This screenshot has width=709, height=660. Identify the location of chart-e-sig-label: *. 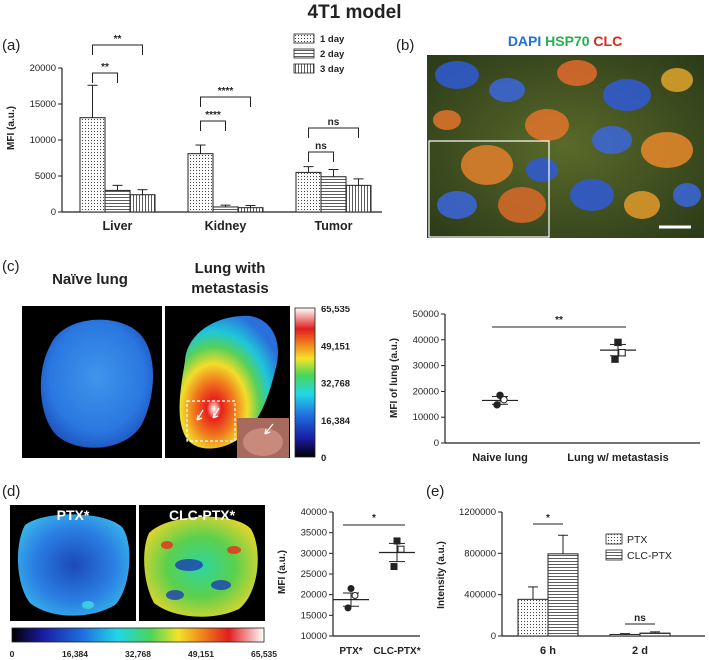
(548, 518).